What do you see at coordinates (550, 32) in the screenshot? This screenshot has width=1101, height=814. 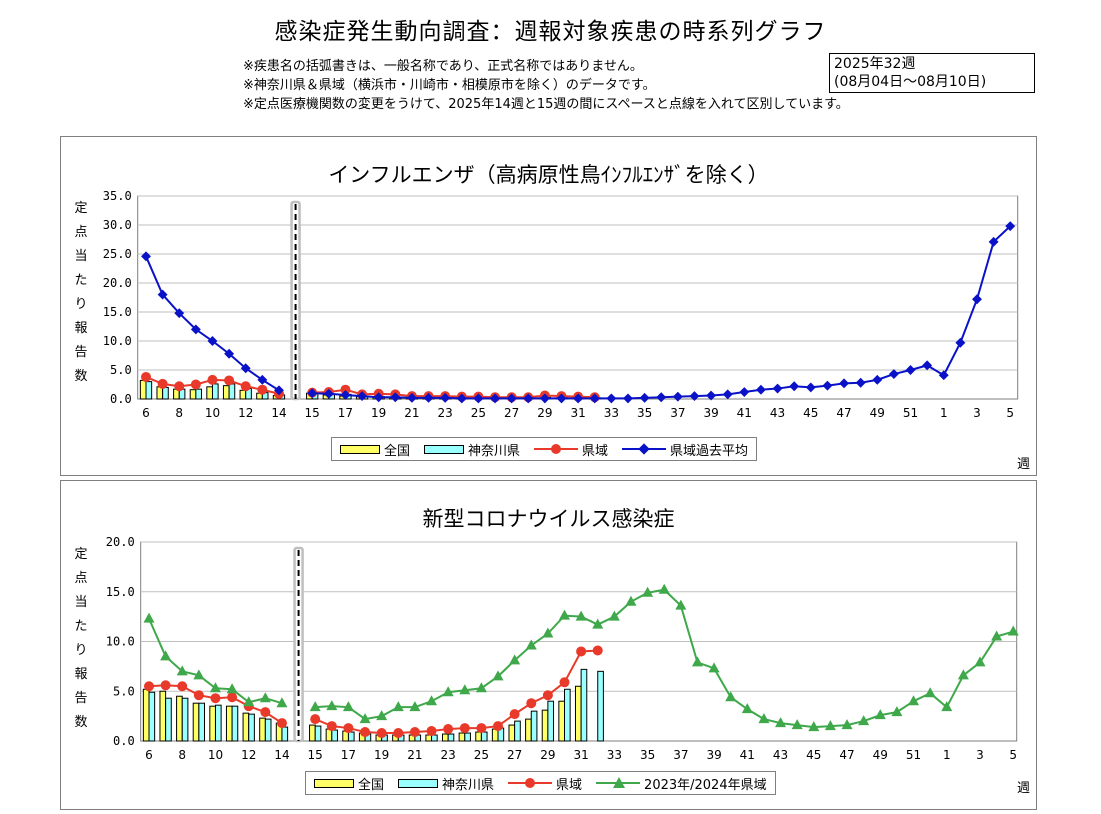 I see `main-title: 感染症発生動向調査：週報対象疾患の時系列グラフ` at bounding box center [550, 32].